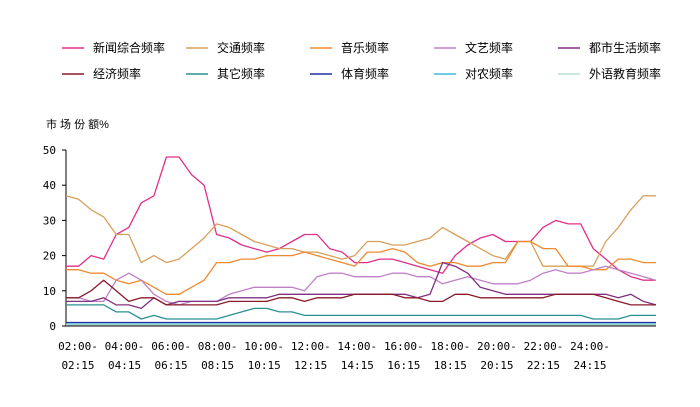 The image size is (700, 407). I want to click on x-tick-label: 22:00- 22:15, so click(544, 356).